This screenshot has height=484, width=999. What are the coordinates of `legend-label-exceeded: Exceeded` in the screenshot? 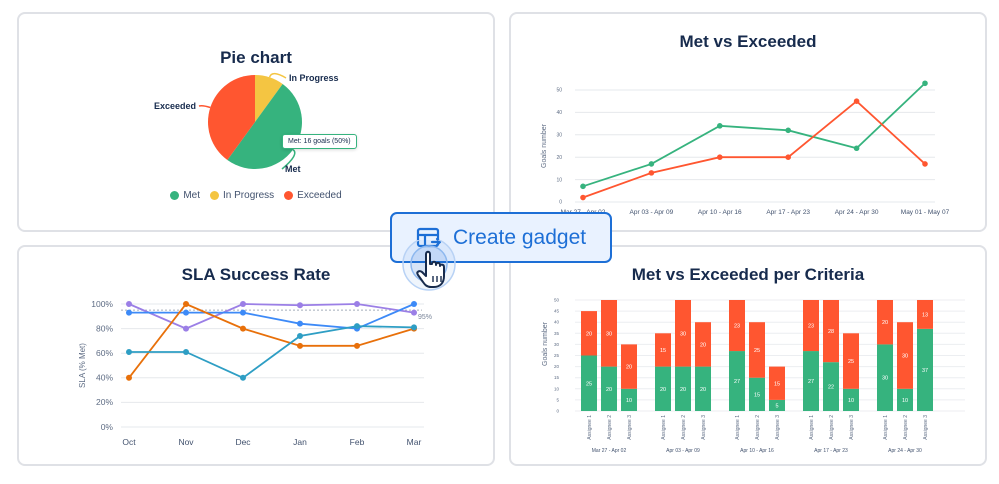 It's located at (319, 195).